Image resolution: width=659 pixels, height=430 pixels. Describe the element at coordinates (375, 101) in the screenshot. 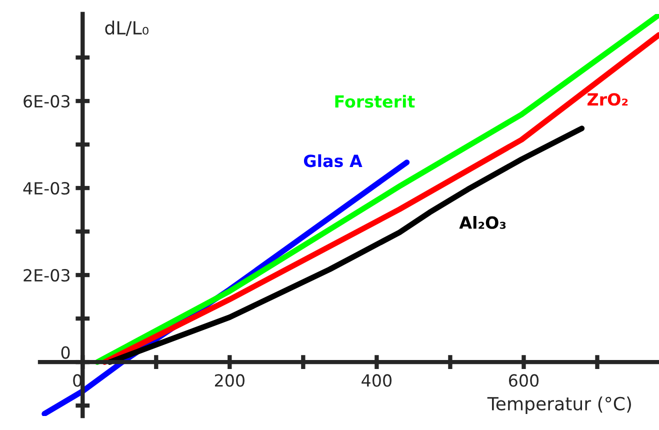

I see `text: Forsterit` at that location.